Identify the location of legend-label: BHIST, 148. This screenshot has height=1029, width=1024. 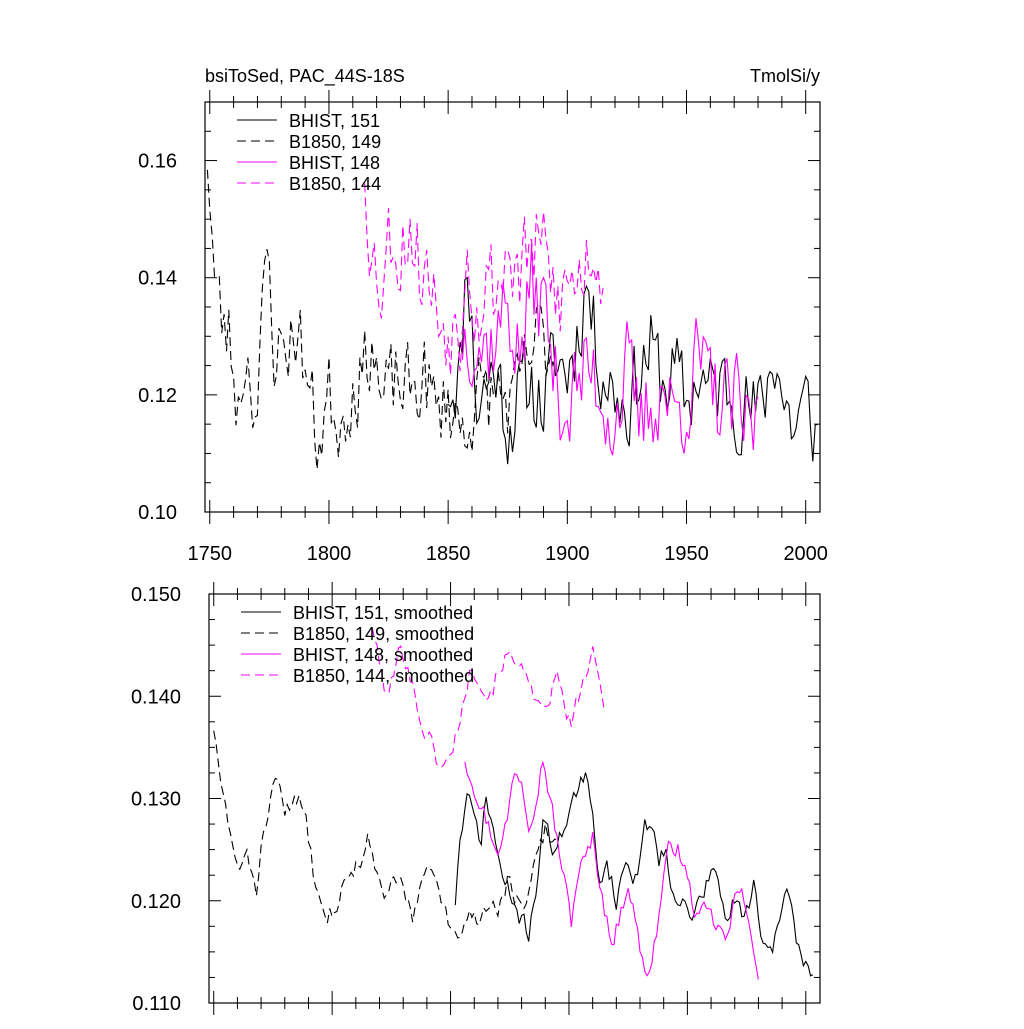
(334, 163).